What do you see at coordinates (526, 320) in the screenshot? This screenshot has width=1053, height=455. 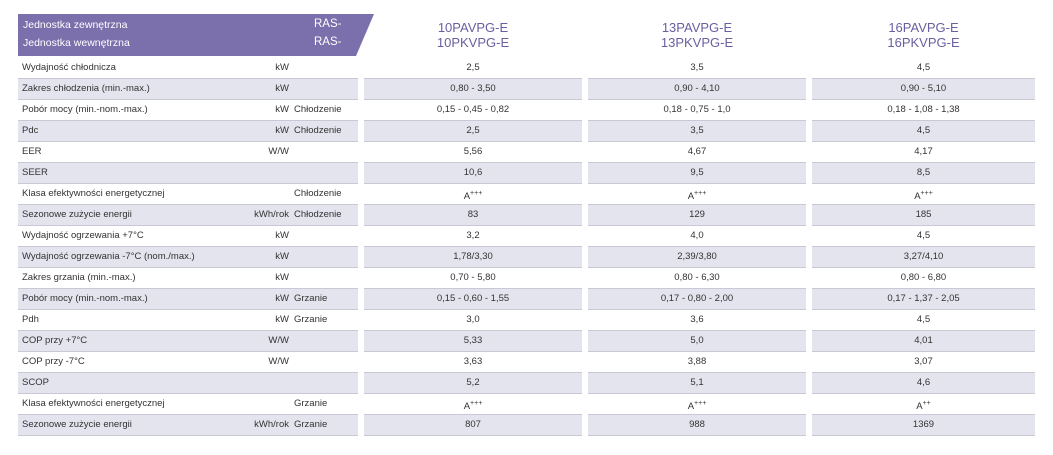 I see `table-row: Pdh kW Grzanie 3,0 3,6 4,5` at bounding box center [526, 320].